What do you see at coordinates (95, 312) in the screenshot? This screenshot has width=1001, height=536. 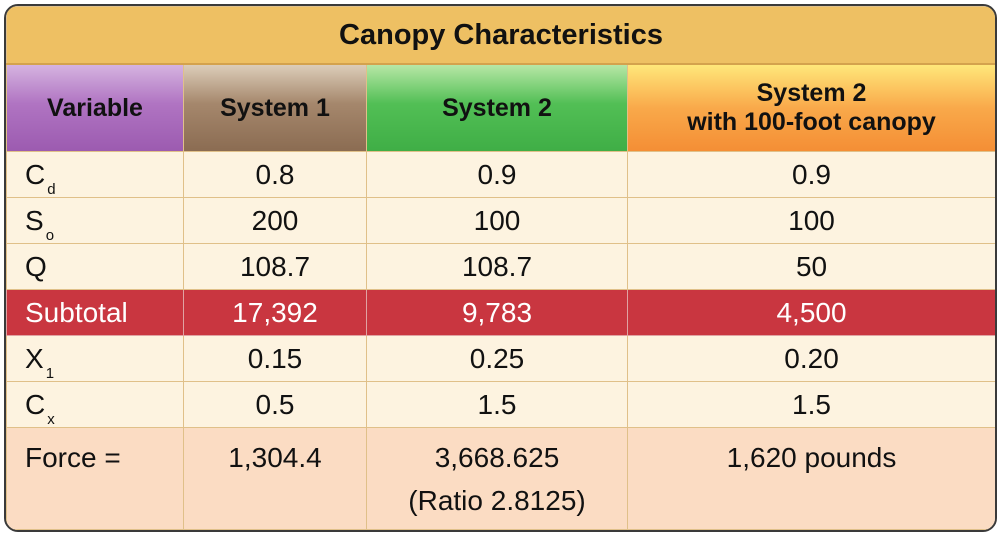 I see `label-subtotal: Subtotal` at bounding box center [95, 312].